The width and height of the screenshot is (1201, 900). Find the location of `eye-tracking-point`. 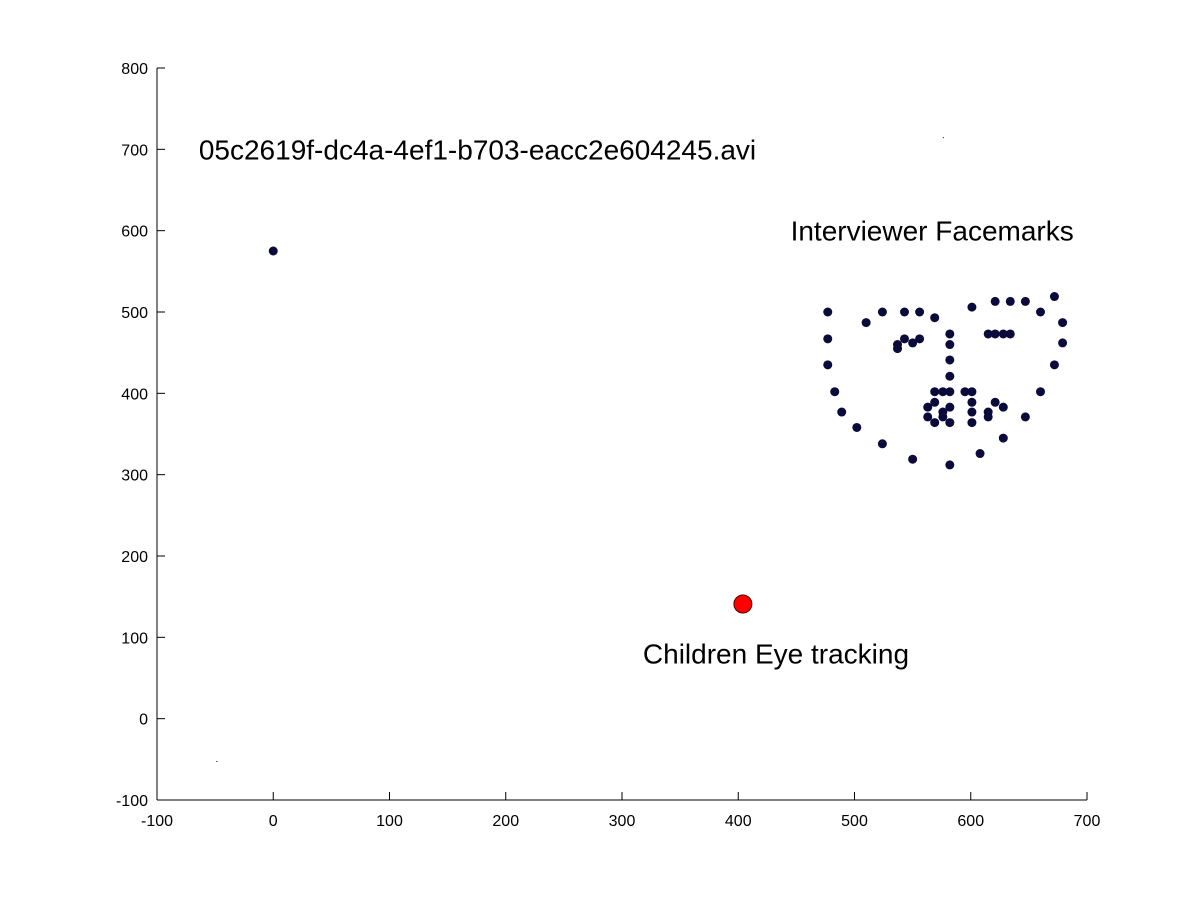

eye-tracking-point is located at coordinates (743, 604).